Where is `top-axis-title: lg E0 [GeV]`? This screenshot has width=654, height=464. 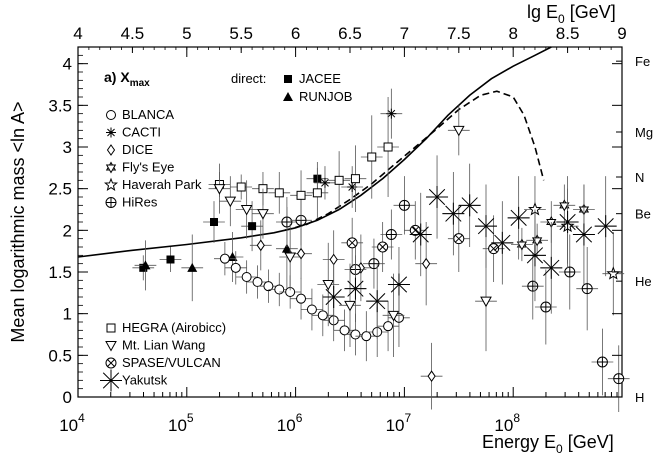 top-axis-title: lg E0 [GeV] is located at coordinates (571, 14).